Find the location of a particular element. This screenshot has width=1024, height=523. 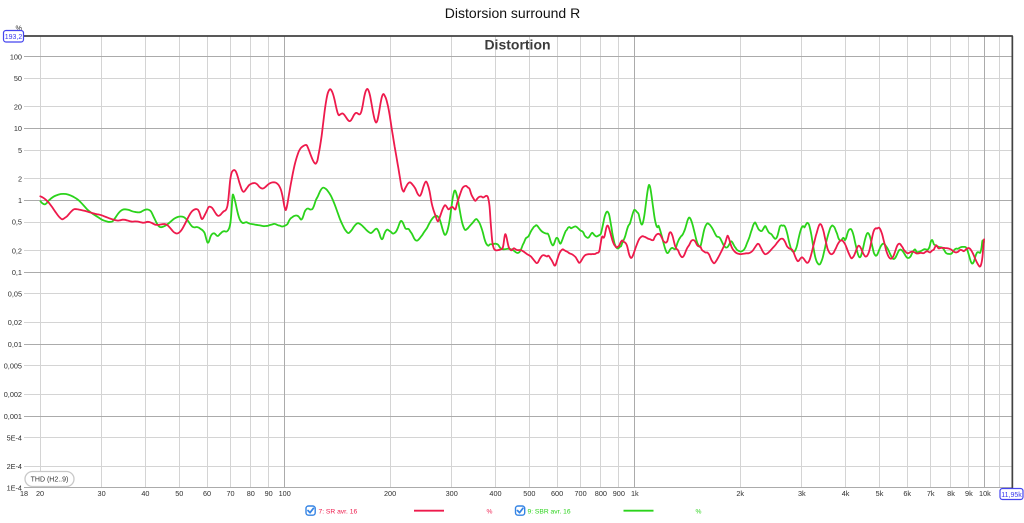

svg-text: 18 is located at coordinates (24, 493).